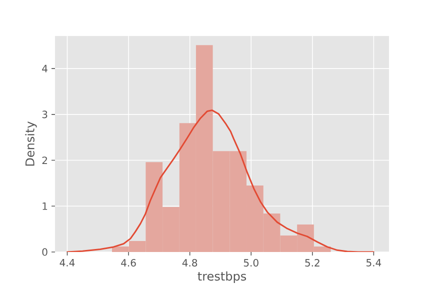 This screenshot has width=432, height=288. I want to click on x-tick-label: 5.4, so click(374, 262).